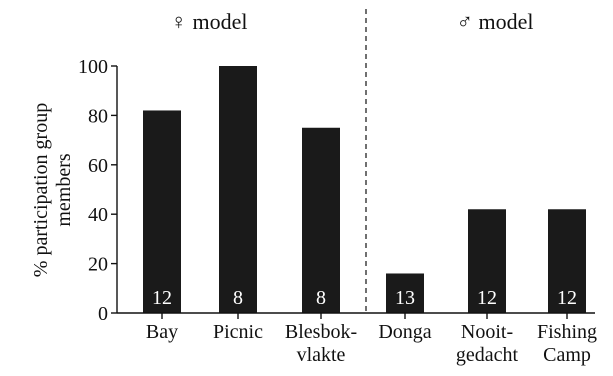 The height and width of the screenshot is (376, 613). I want to click on category-label-line-1-0: Picnic, so click(238, 332).